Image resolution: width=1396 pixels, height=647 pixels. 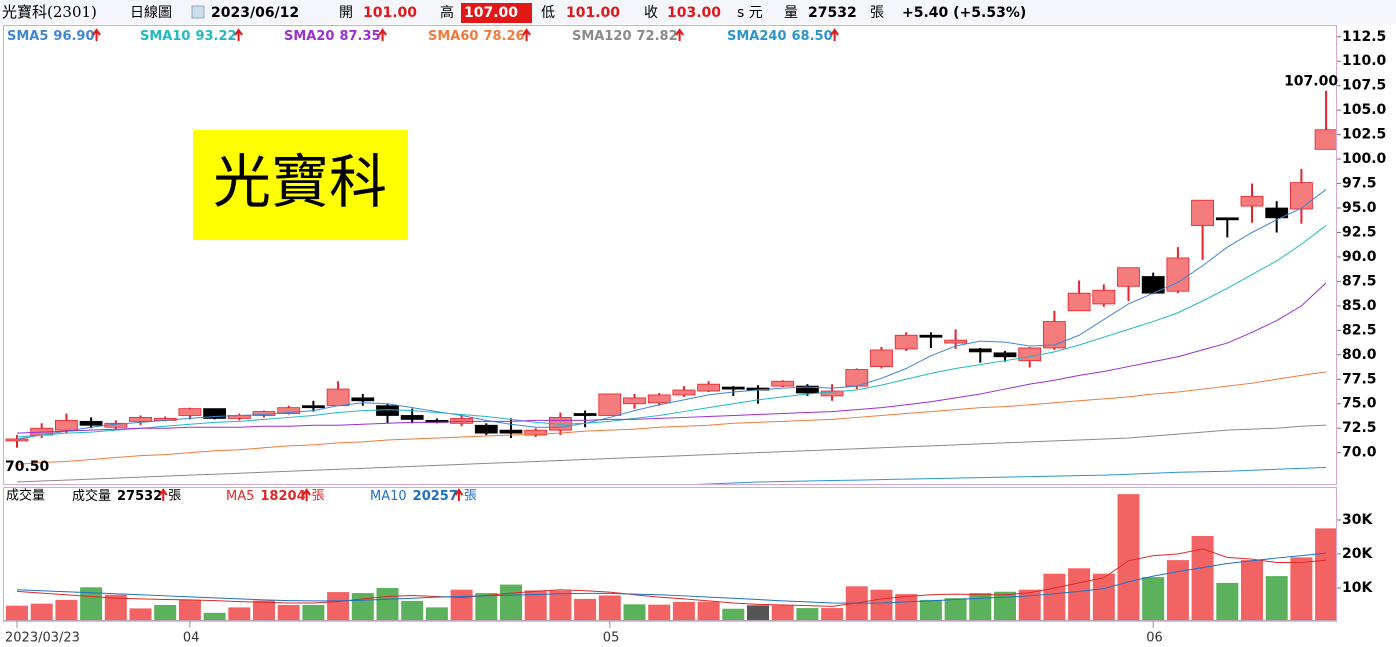 What do you see at coordinates (191, 638) in the screenshot?
I see `x-tick-label: 04` at bounding box center [191, 638].